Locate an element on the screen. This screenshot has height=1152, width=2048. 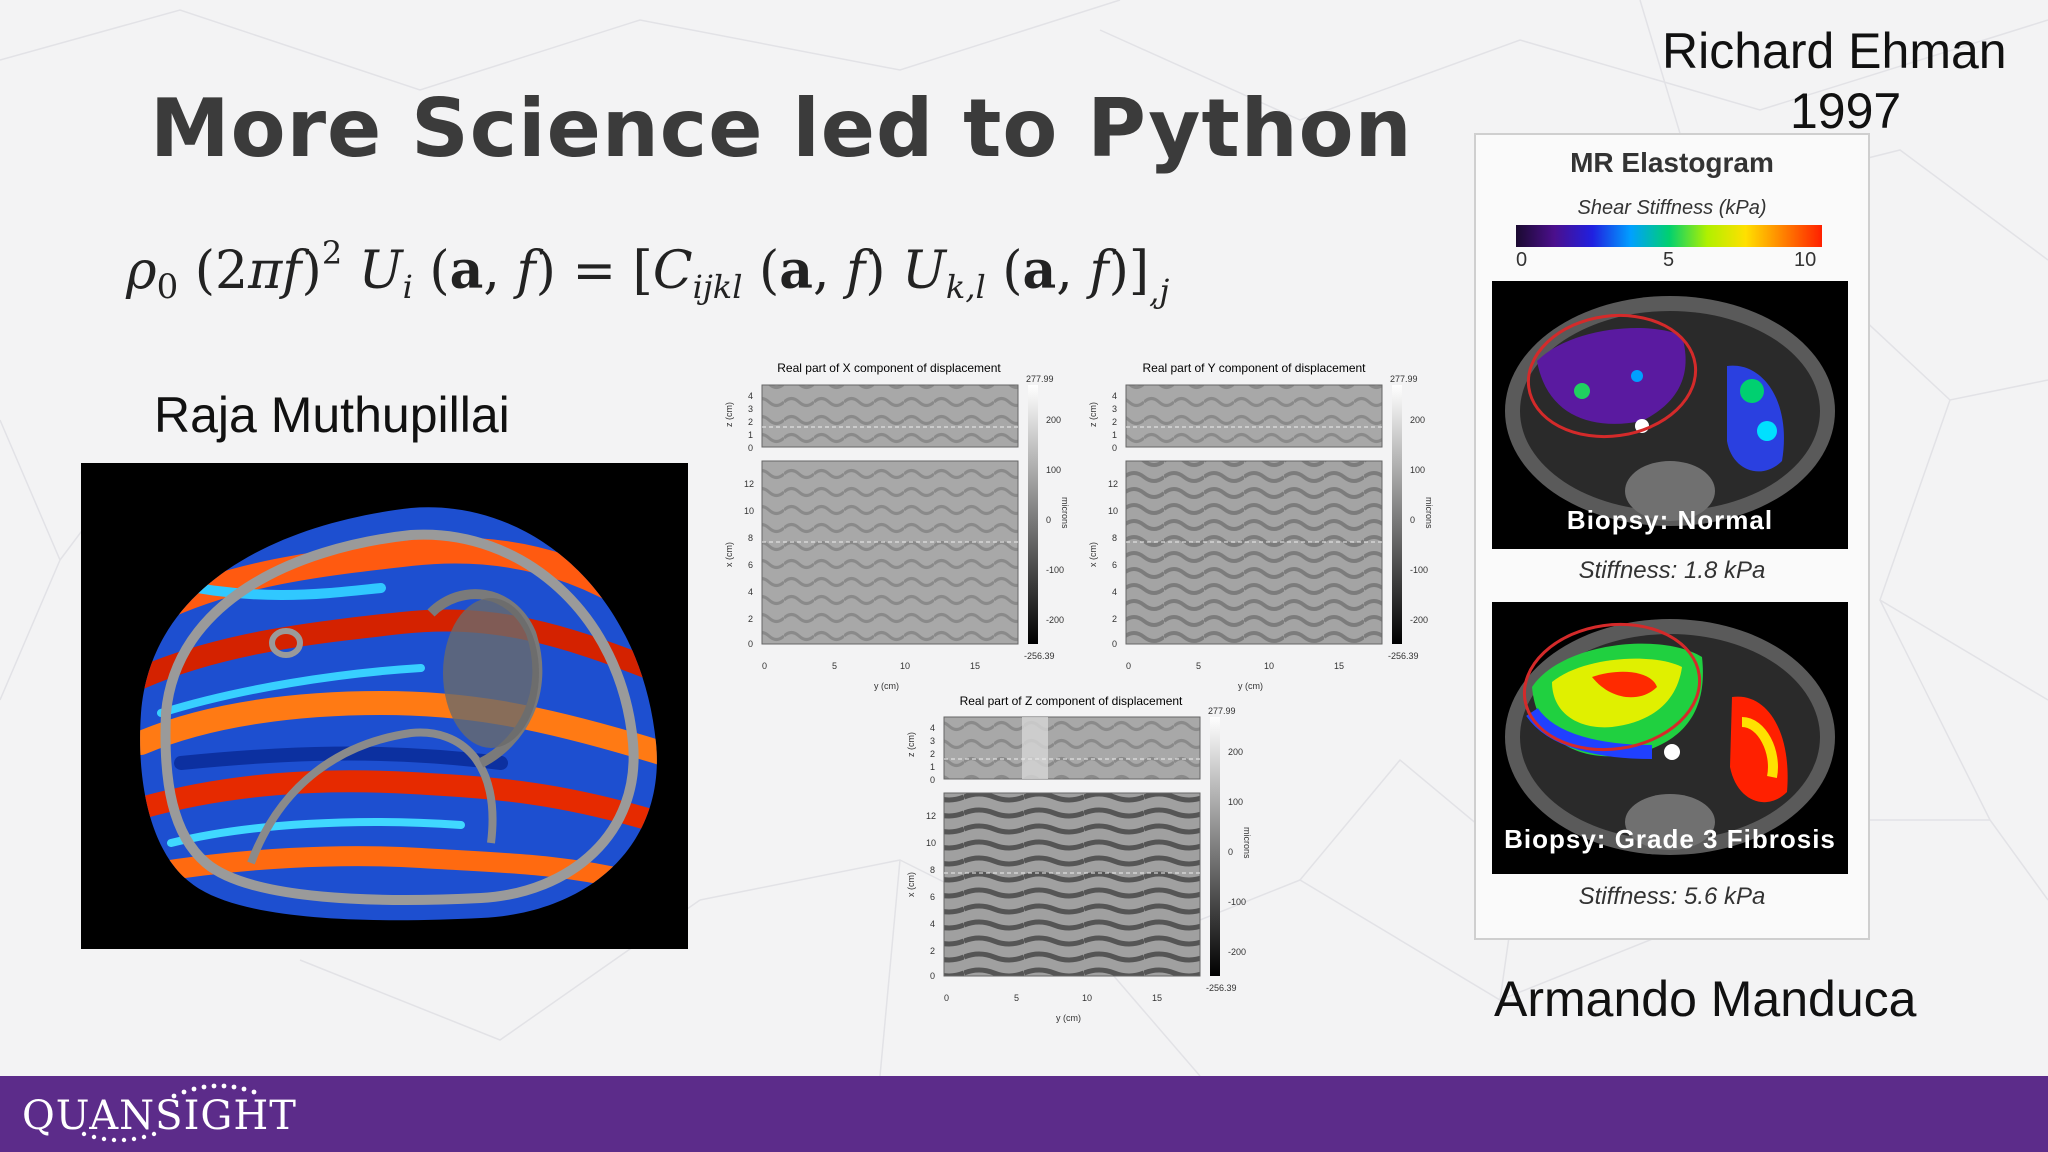
plot-y-cbar-tick: -100 is located at coordinates (1419, 570).